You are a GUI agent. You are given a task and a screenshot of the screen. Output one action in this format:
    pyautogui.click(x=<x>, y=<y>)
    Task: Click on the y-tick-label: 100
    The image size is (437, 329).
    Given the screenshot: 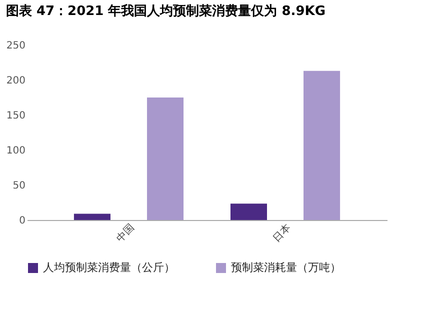 What is the action you would take?
    pyautogui.click(x=16, y=151)
    